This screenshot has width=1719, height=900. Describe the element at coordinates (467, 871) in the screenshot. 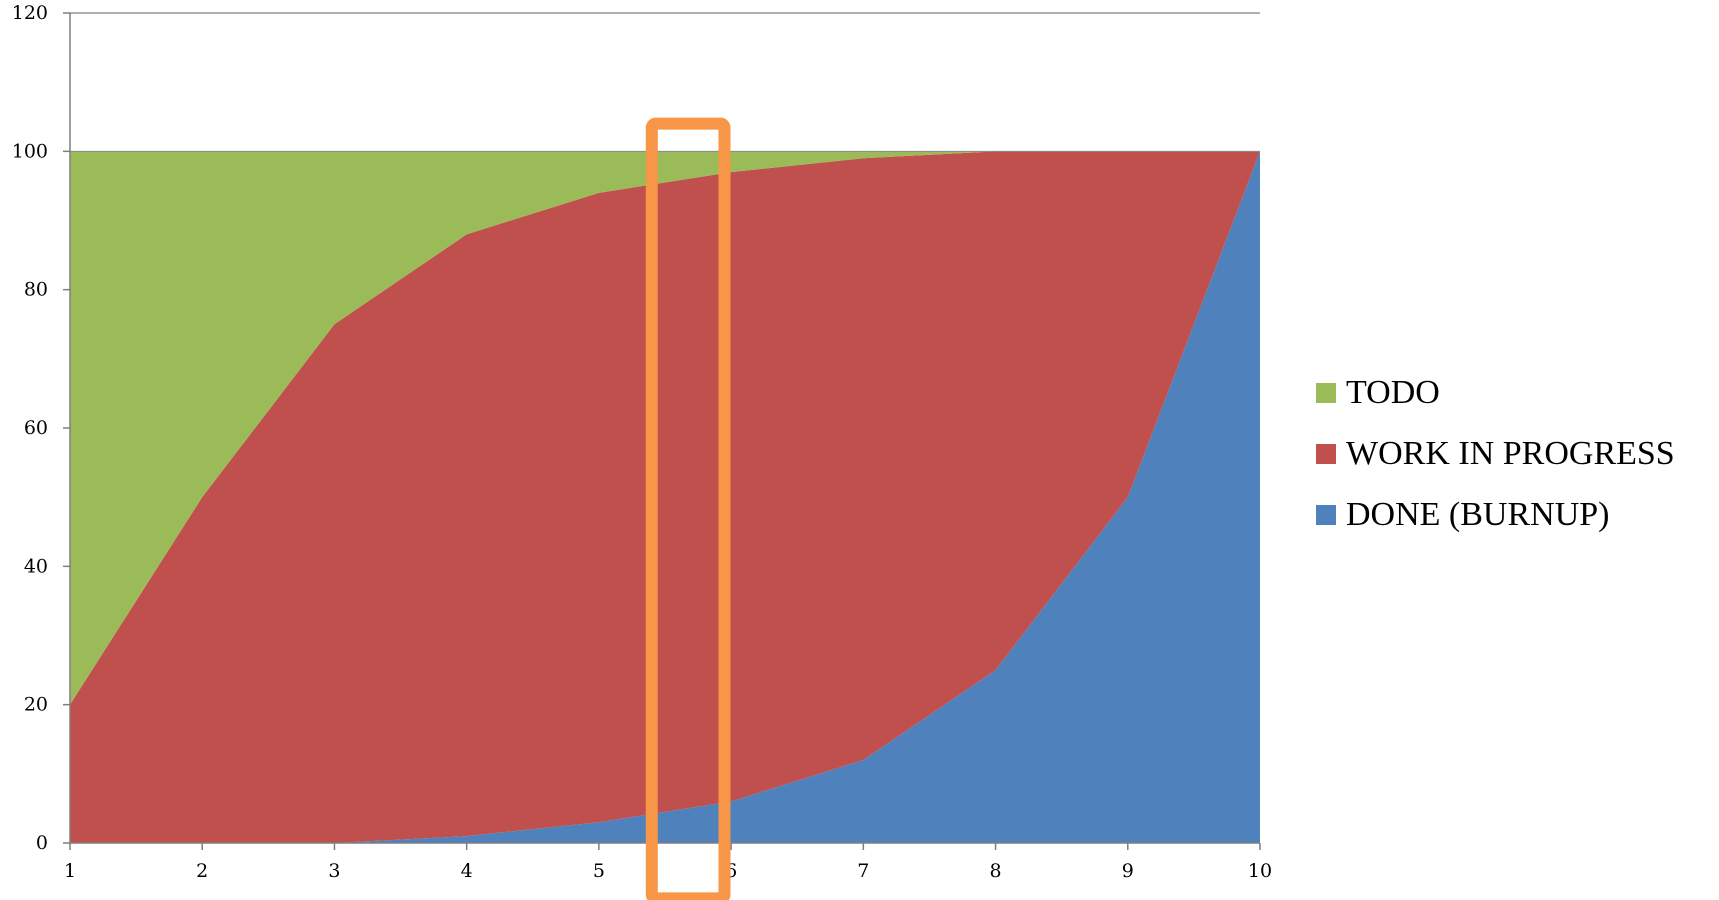

I see `x-tick-label: 4` at that location.